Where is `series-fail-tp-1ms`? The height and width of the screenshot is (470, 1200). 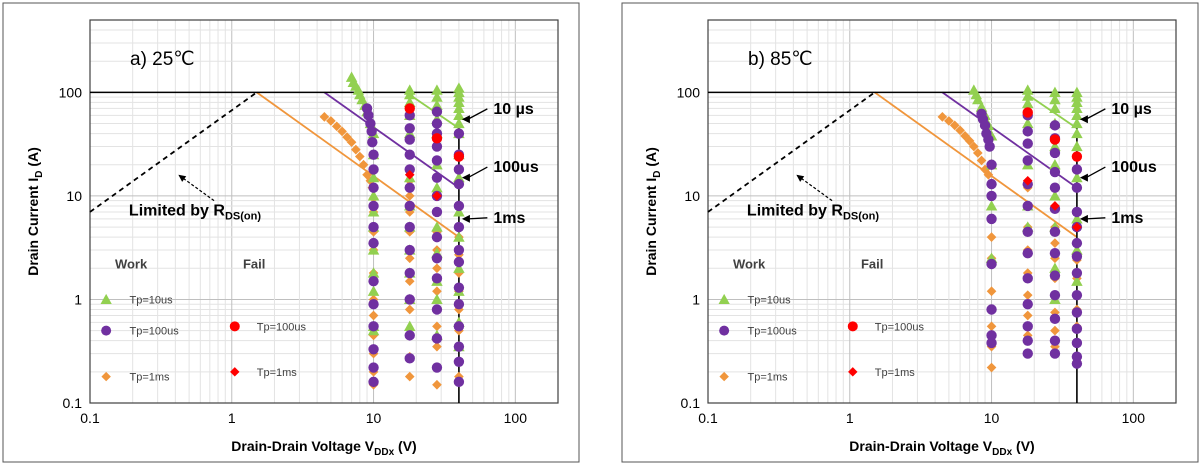
series-fail-tp-1ms is located at coordinates (423, 185).